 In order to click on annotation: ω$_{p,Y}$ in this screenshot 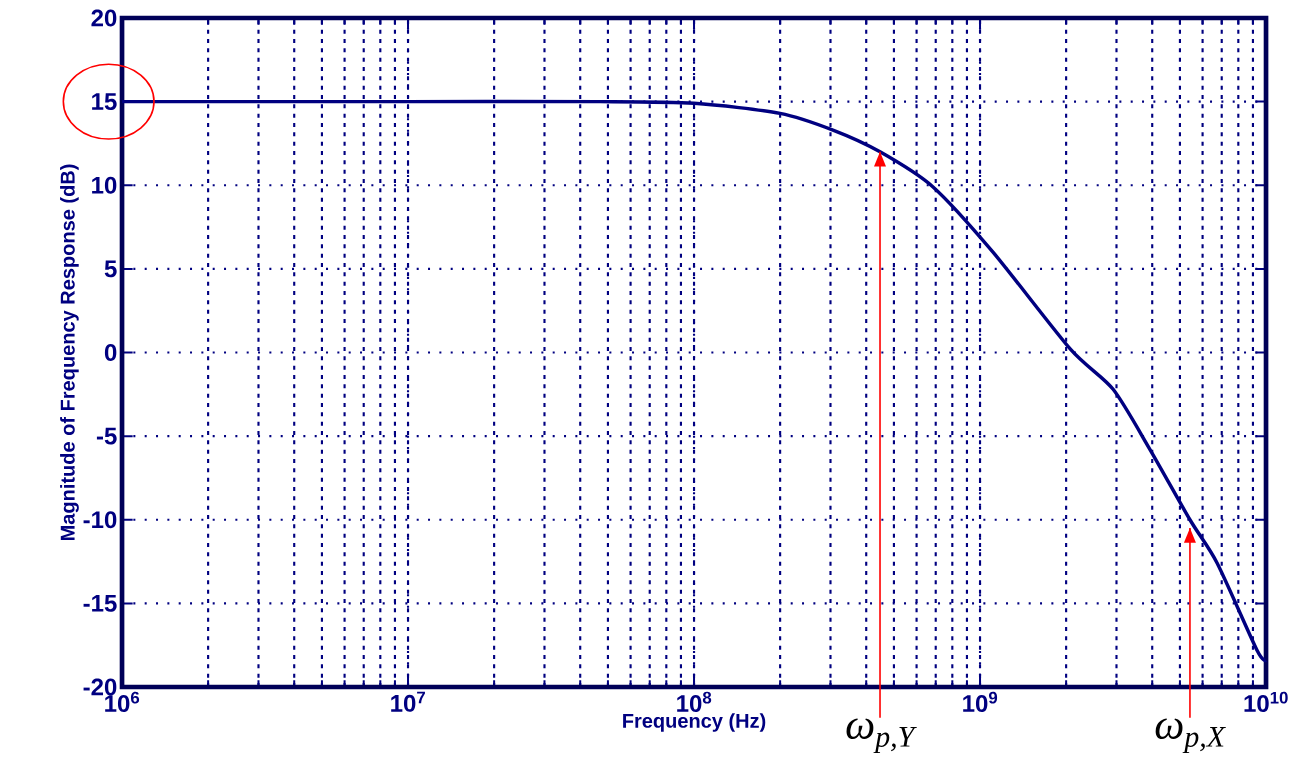, I will do `click(881, 735)`.